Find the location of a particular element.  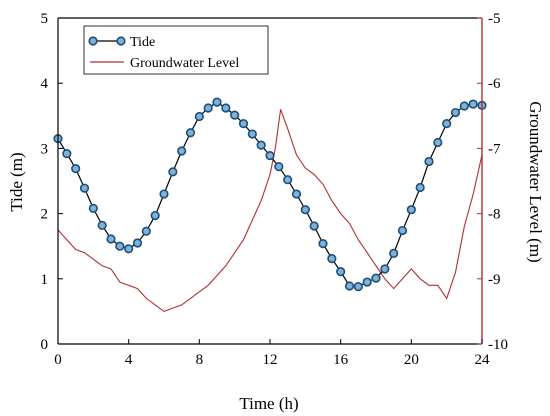

y-tick-label: 1 is located at coordinates (45, 280).